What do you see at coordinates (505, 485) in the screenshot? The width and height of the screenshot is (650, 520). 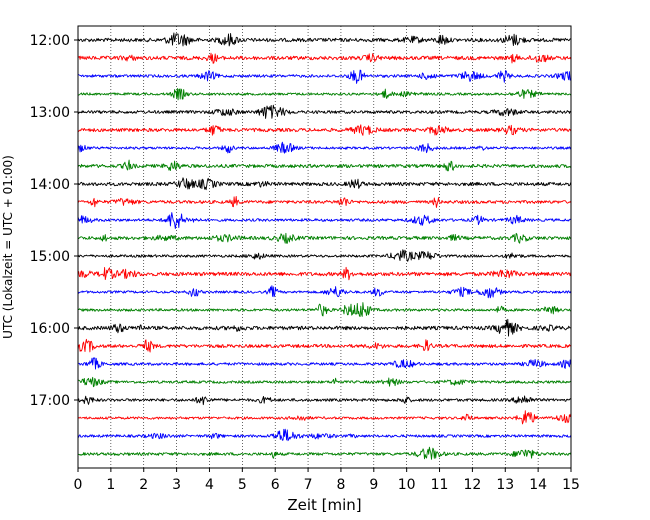 I see `x-tick-label: 13` at bounding box center [505, 485].